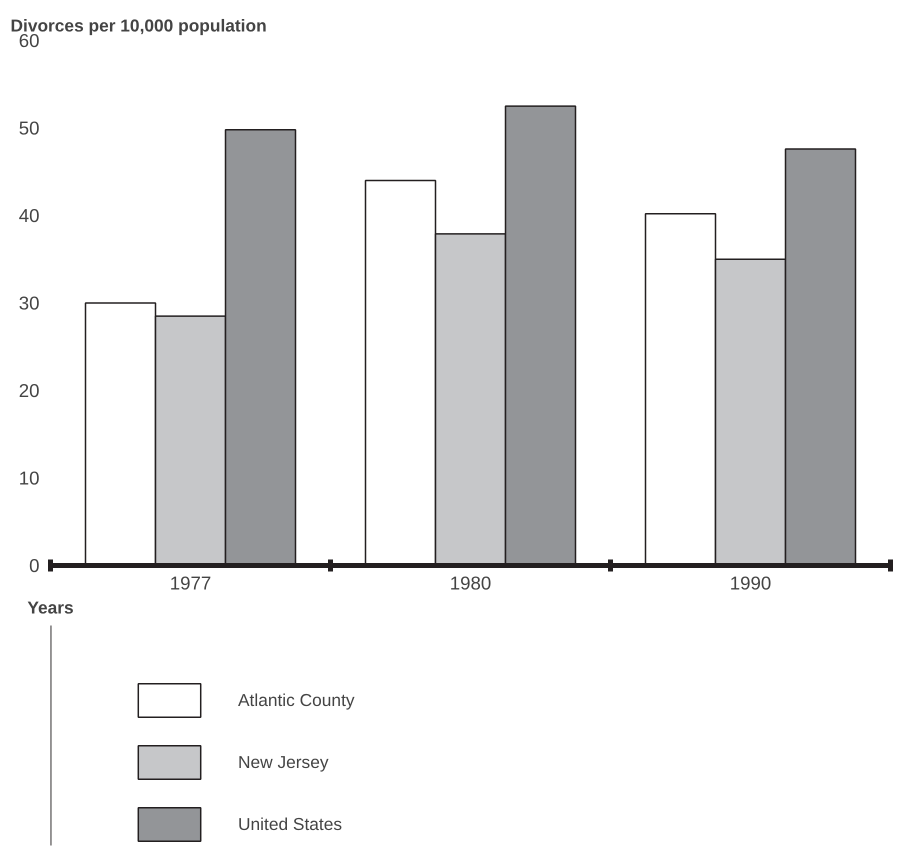  Describe the element at coordinates (34, 565) in the screenshot. I see `y-tick-label: 0` at that location.